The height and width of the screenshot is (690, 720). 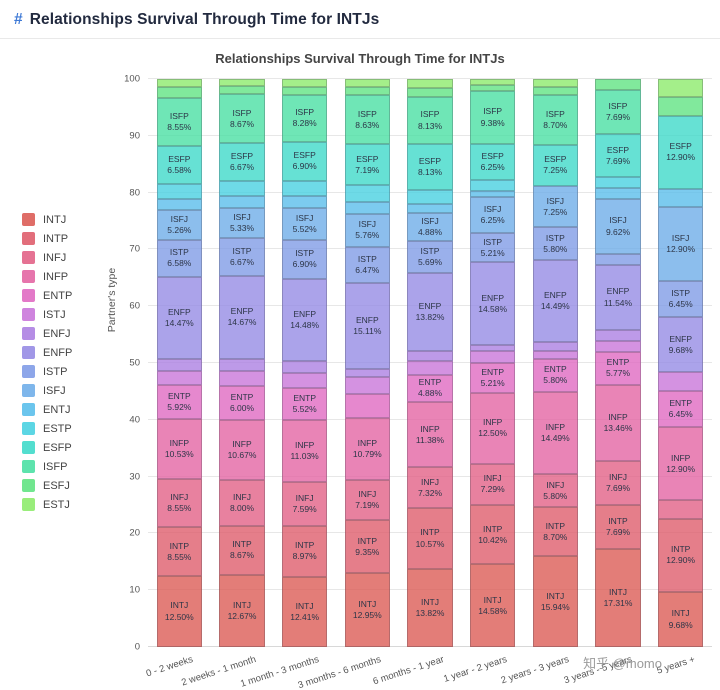 What do you see at coordinates (47, 447) in the screenshot?
I see `legend-item-esfp: ESFP` at bounding box center [47, 447].